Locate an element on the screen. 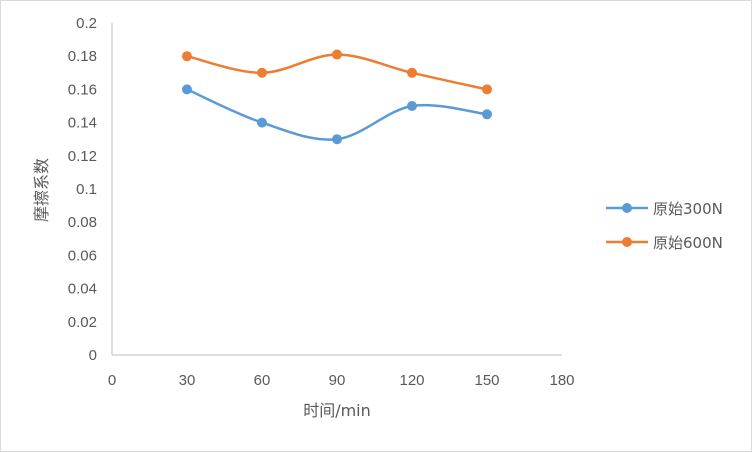 The height and width of the screenshot is (452, 752). x-tick-labels: 0 30 60 90 120 150 180 is located at coordinates (341, 380).